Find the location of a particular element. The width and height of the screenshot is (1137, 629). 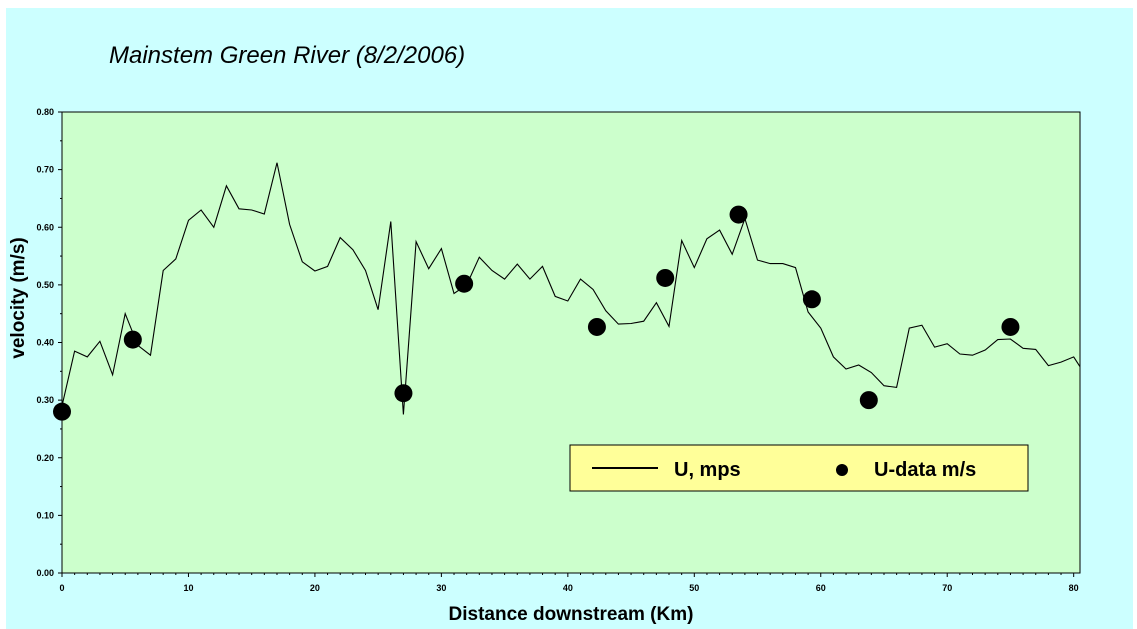

y-axis: 0.00 0.10 0.20 0.30 0.40 0.50 0.60 0.70 0.80 is located at coordinates (49, 342).